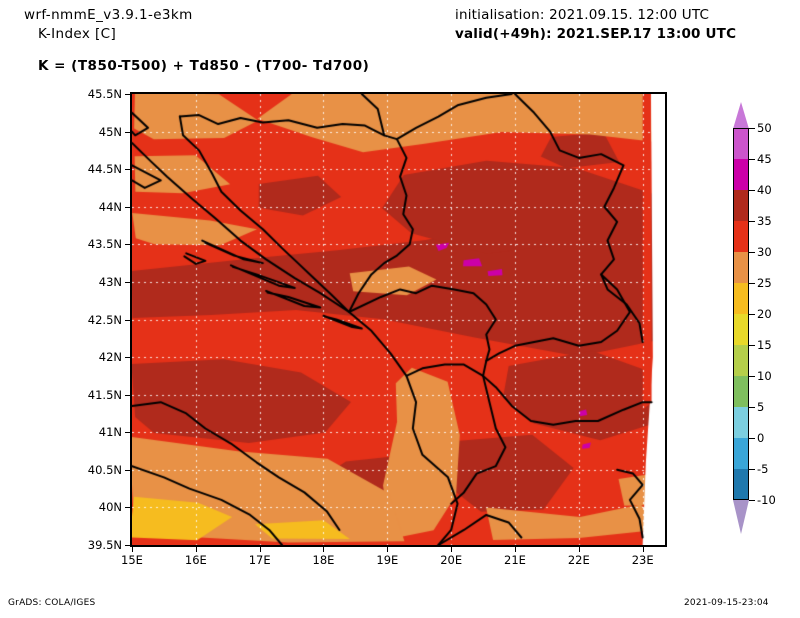 The height and width of the screenshot is (618, 800). Describe the element at coordinates (110, 507) in the screenshot. I see `lat-tick-label: 40N` at that location.